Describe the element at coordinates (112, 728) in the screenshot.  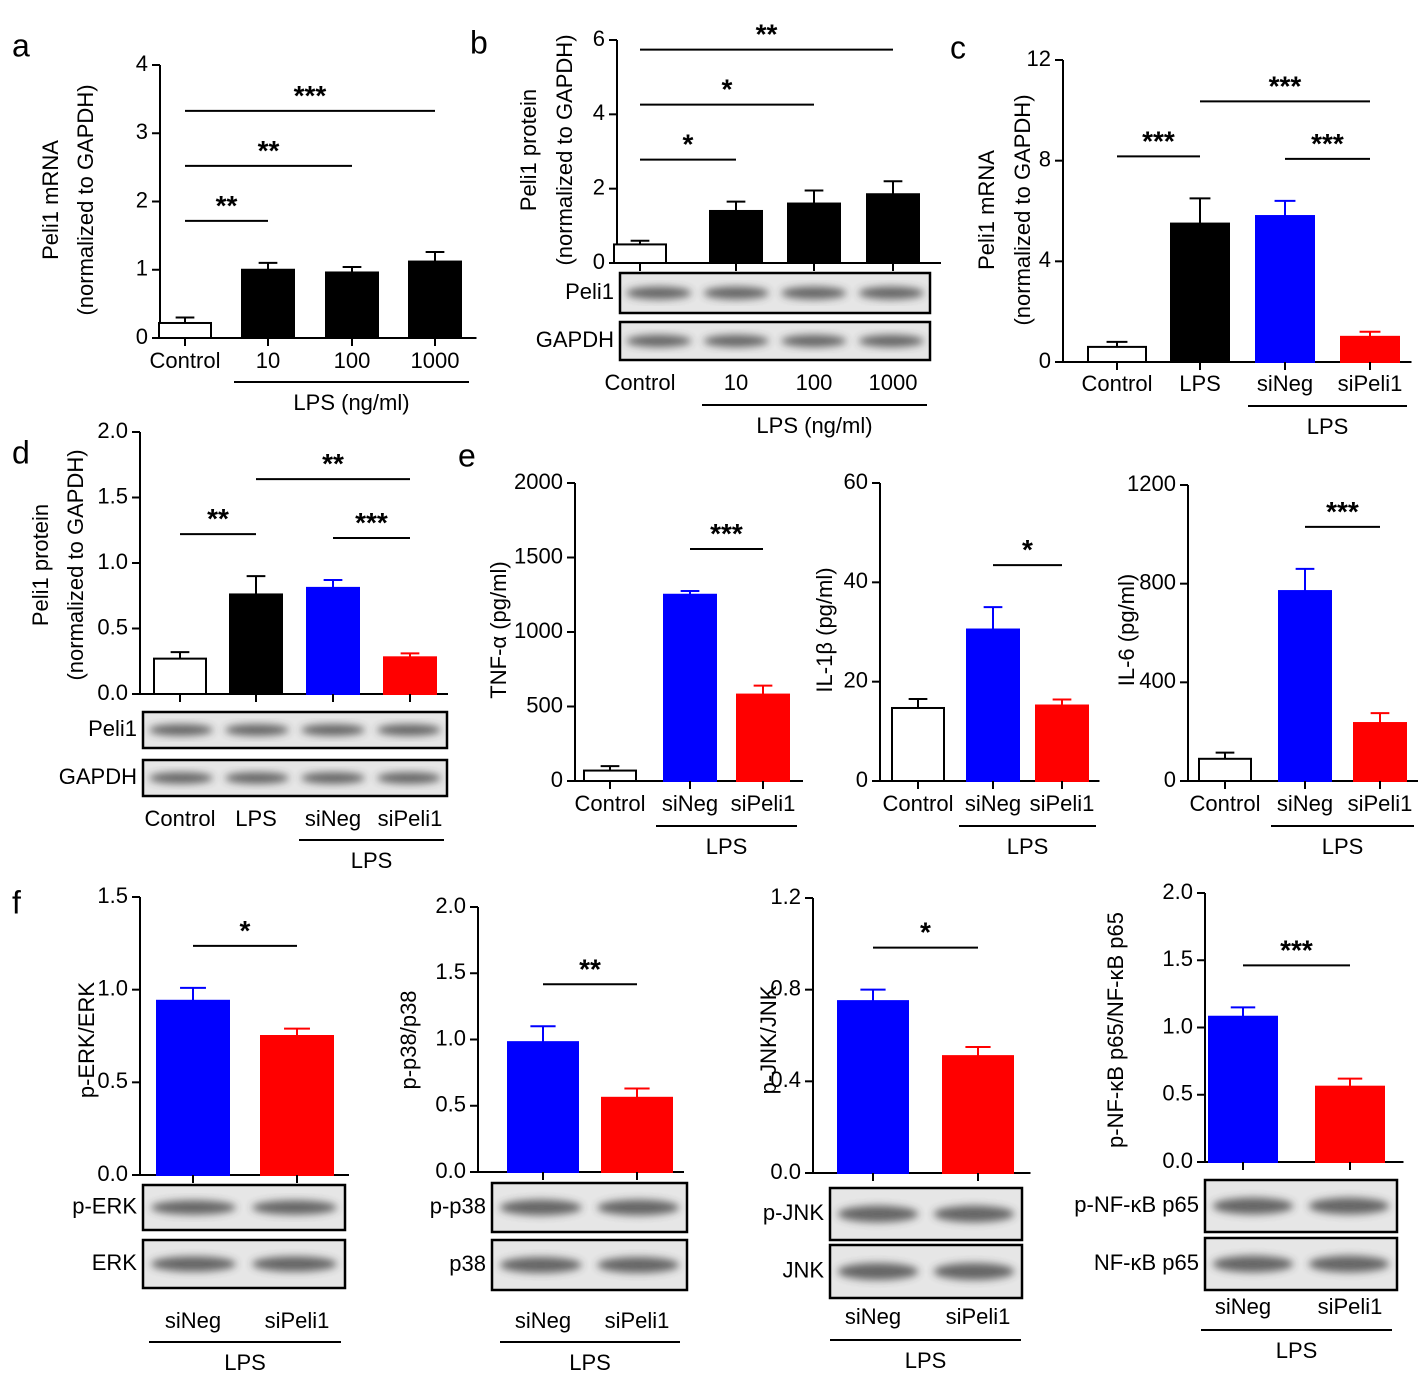
I see `blot-label: Peli1` at that location.